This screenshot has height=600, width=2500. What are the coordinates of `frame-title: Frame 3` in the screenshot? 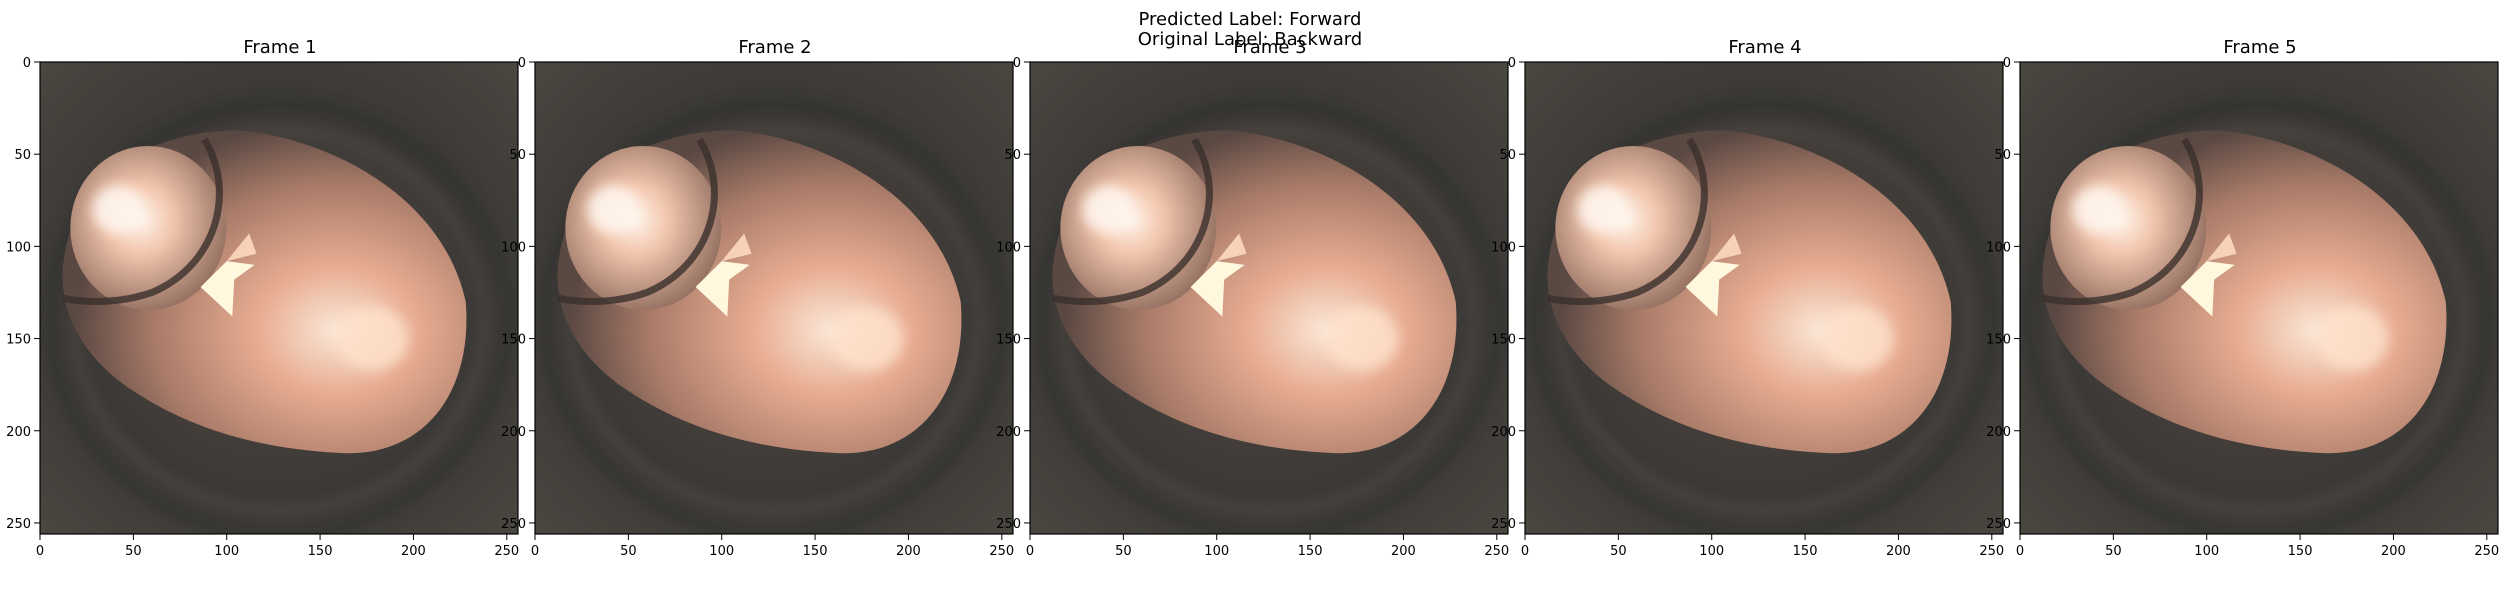 It's located at (1270, 47).